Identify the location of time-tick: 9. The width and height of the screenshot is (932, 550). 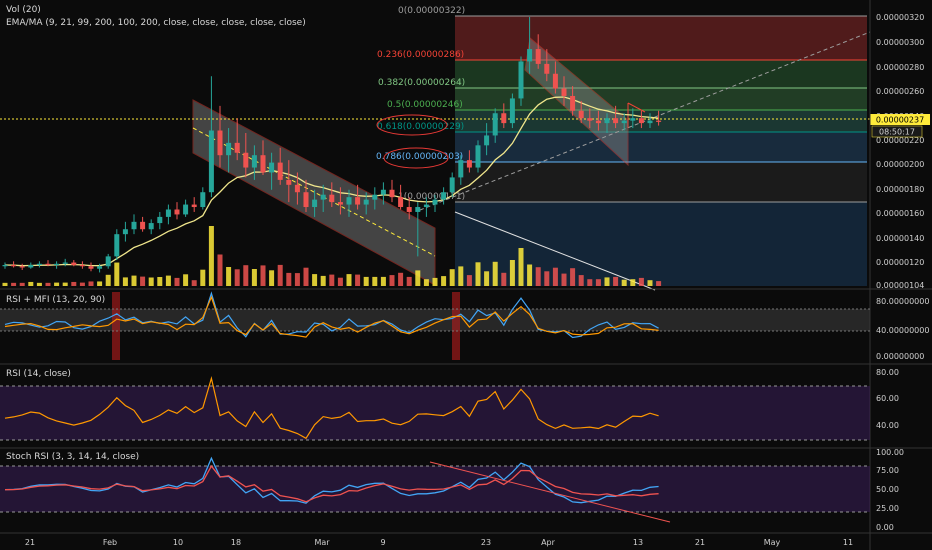
(382, 542).